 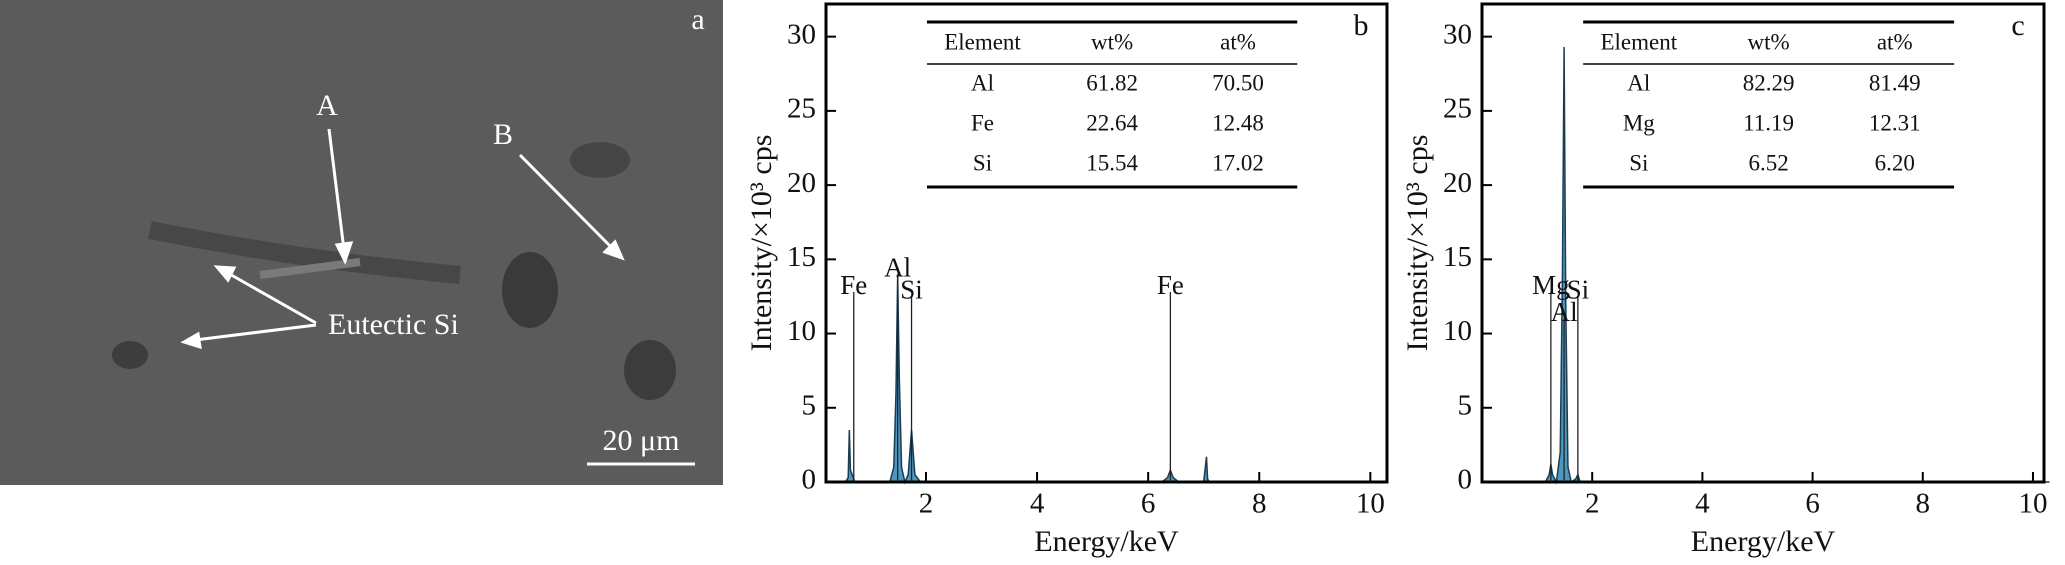 What do you see at coordinates (1551, 285) in the screenshot?
I see `peak-label: Mg` at bounding box center [1551, 285].